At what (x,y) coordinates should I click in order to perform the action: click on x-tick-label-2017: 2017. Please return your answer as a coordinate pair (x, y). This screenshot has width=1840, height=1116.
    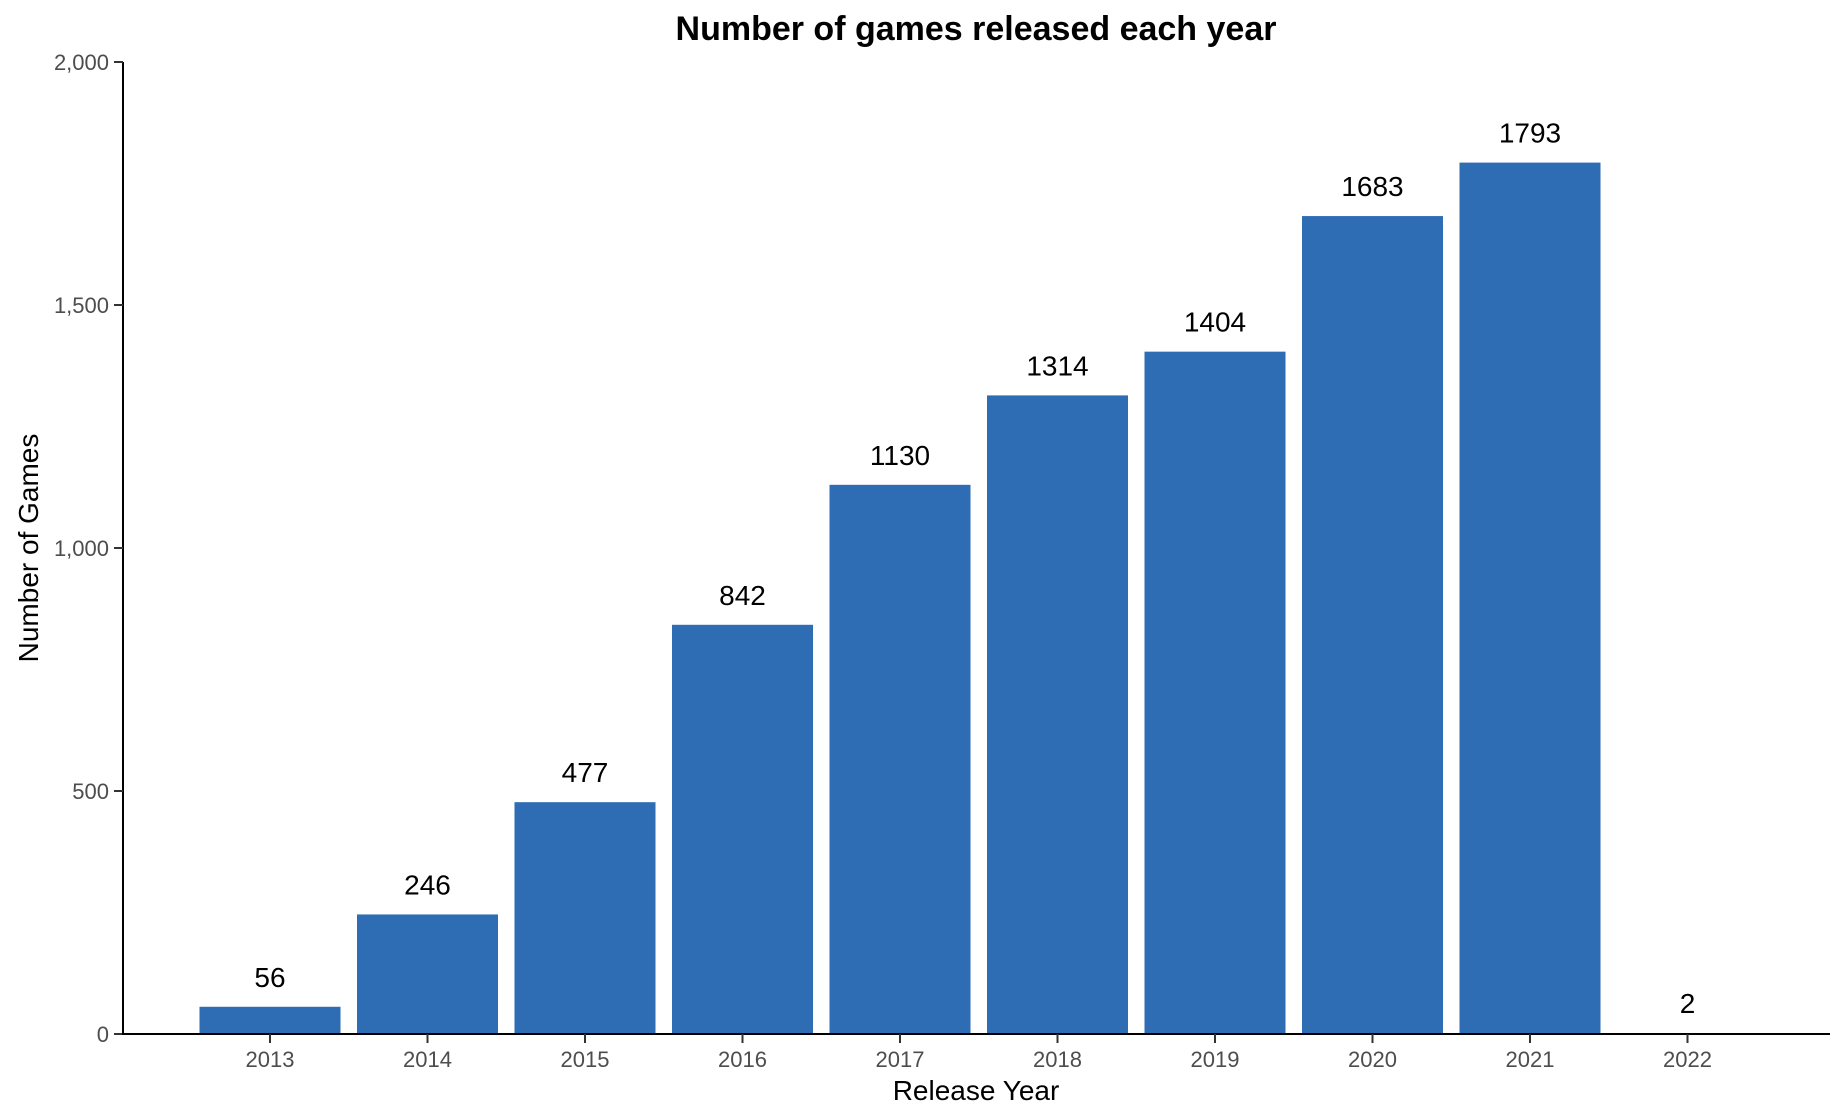
    Looking at the image, I should click on (900, 1059).